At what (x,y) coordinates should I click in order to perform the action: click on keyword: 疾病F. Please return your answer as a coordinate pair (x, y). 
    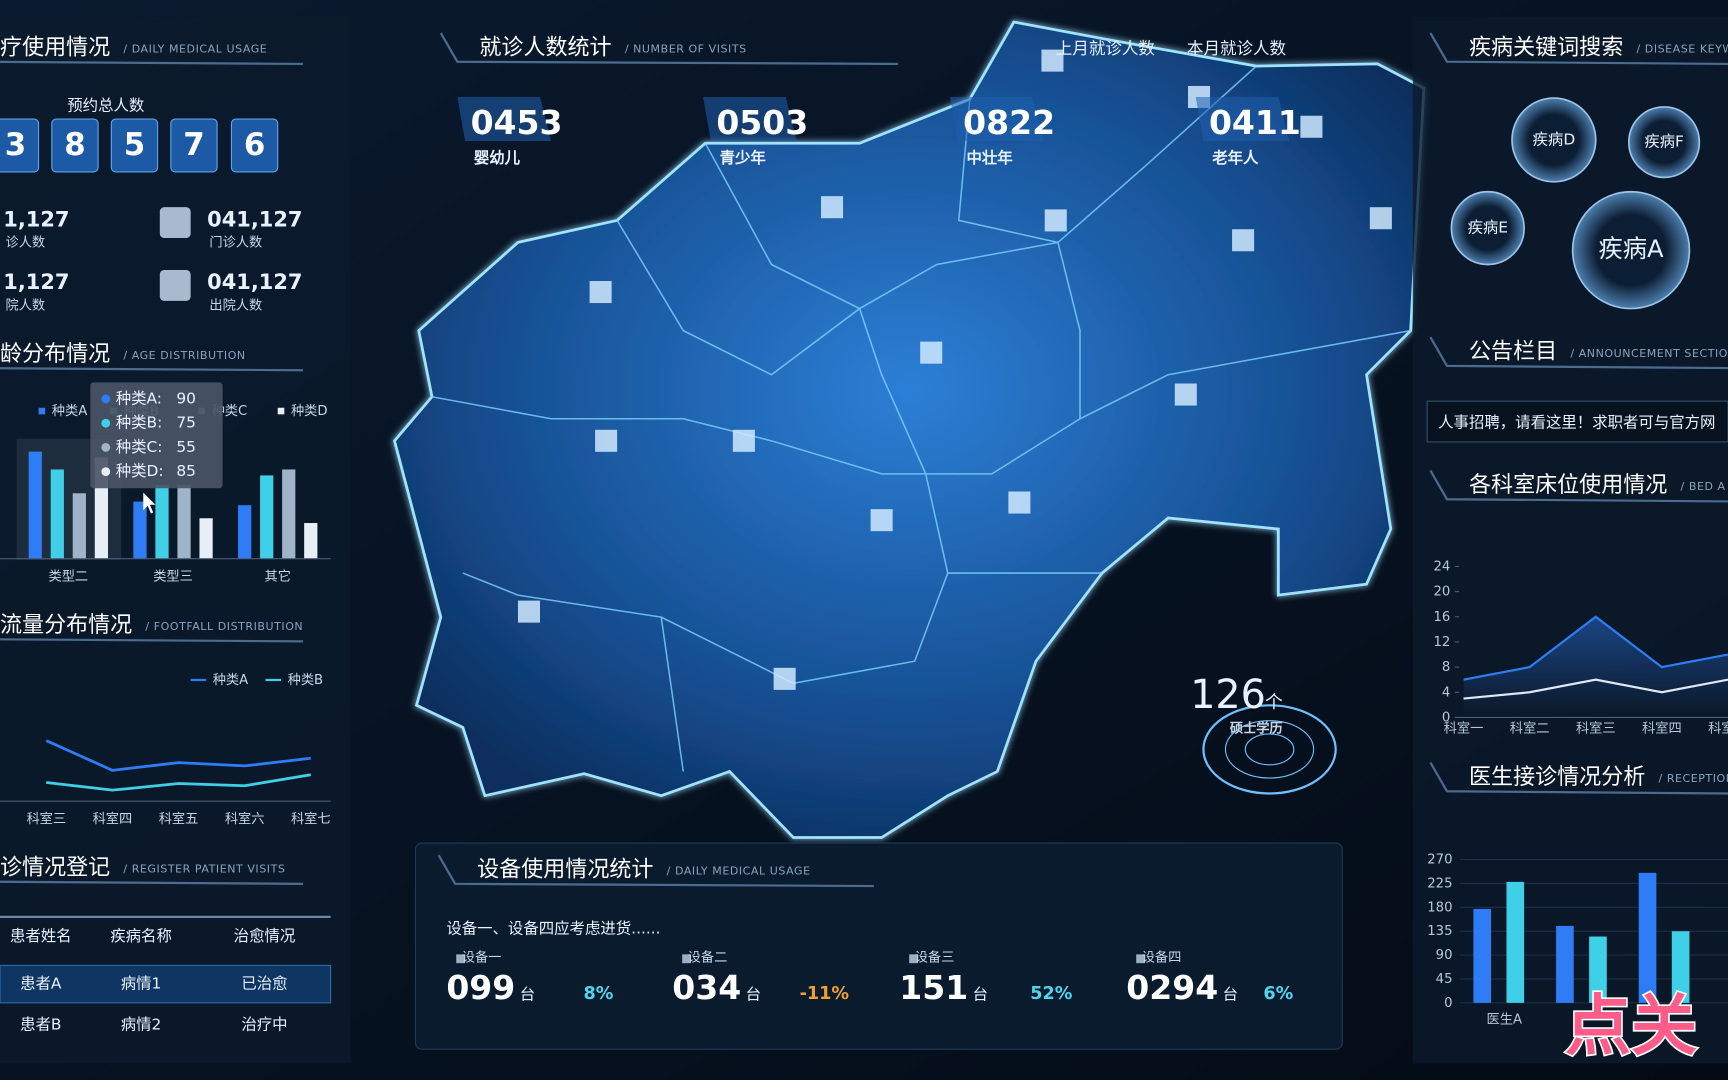
    Looking at the image, I should click on (1664, 142).